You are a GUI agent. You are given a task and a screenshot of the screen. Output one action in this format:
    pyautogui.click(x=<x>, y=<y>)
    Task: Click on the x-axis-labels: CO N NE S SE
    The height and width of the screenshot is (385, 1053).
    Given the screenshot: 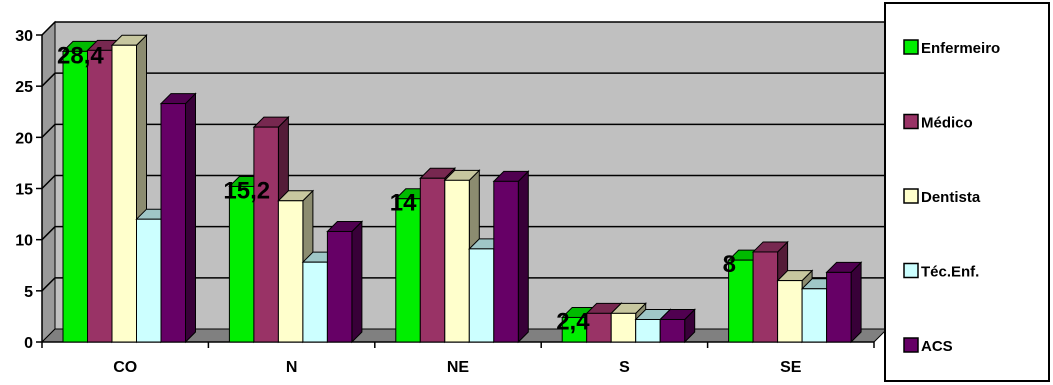 What is the action you would take?
    pyautogui.click(x=458, y=359)
    